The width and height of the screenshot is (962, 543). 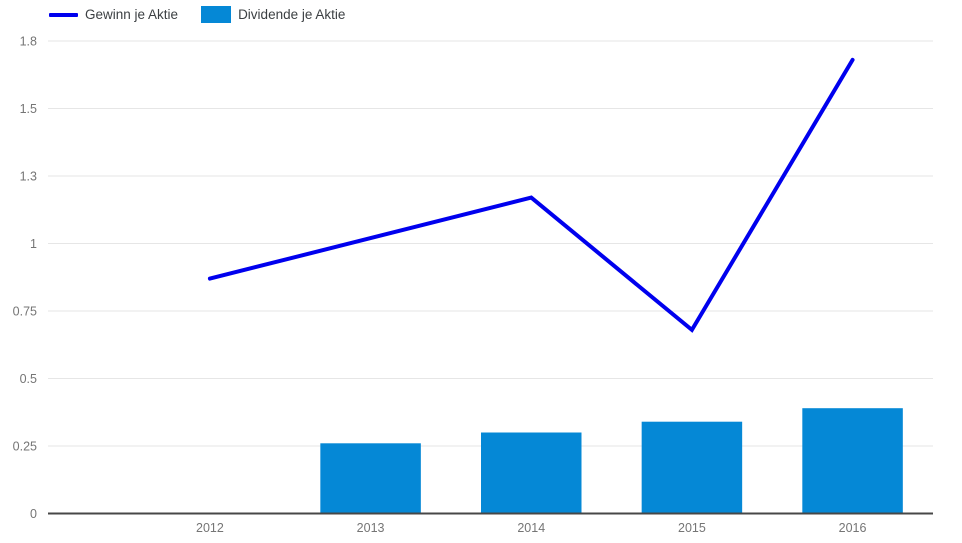 I want to click on chart-legend: Gewinn je Aktie Dividende je Aktie, so click(x=197, y=14).